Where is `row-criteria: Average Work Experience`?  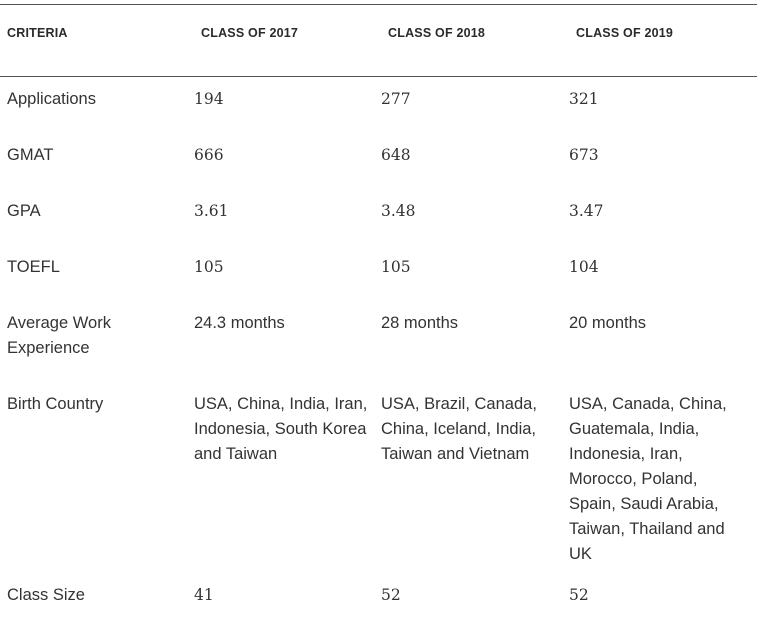
row-criteria: Average Work Experience is located at coordinates (59, 335).